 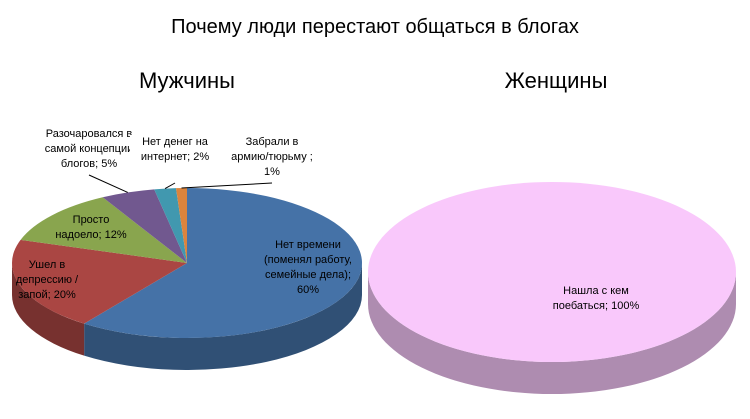 I want to click on chart-title: Почему люди перестают общаться в блогах, so click(x=375, y=27).